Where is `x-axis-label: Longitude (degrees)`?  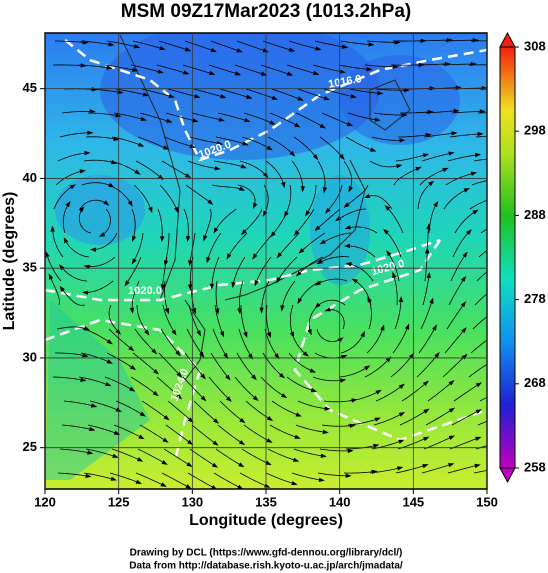
x-axis-label: Longitude (degrees) is located at coordinates (266, 520).